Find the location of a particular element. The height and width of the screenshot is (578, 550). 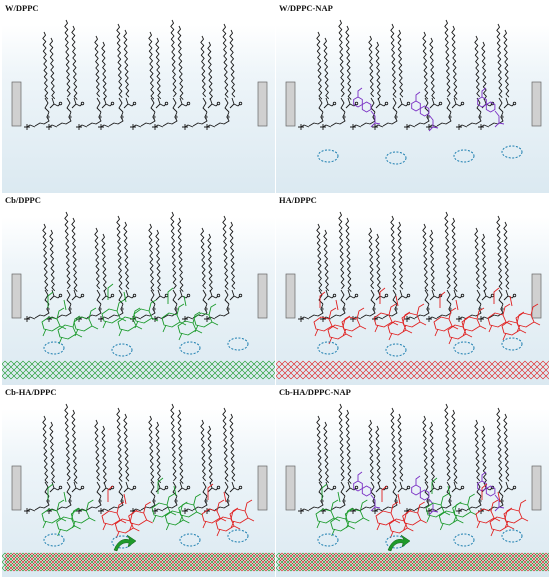

panel-title: HA/DPPC is located at coordinates (298, 200).